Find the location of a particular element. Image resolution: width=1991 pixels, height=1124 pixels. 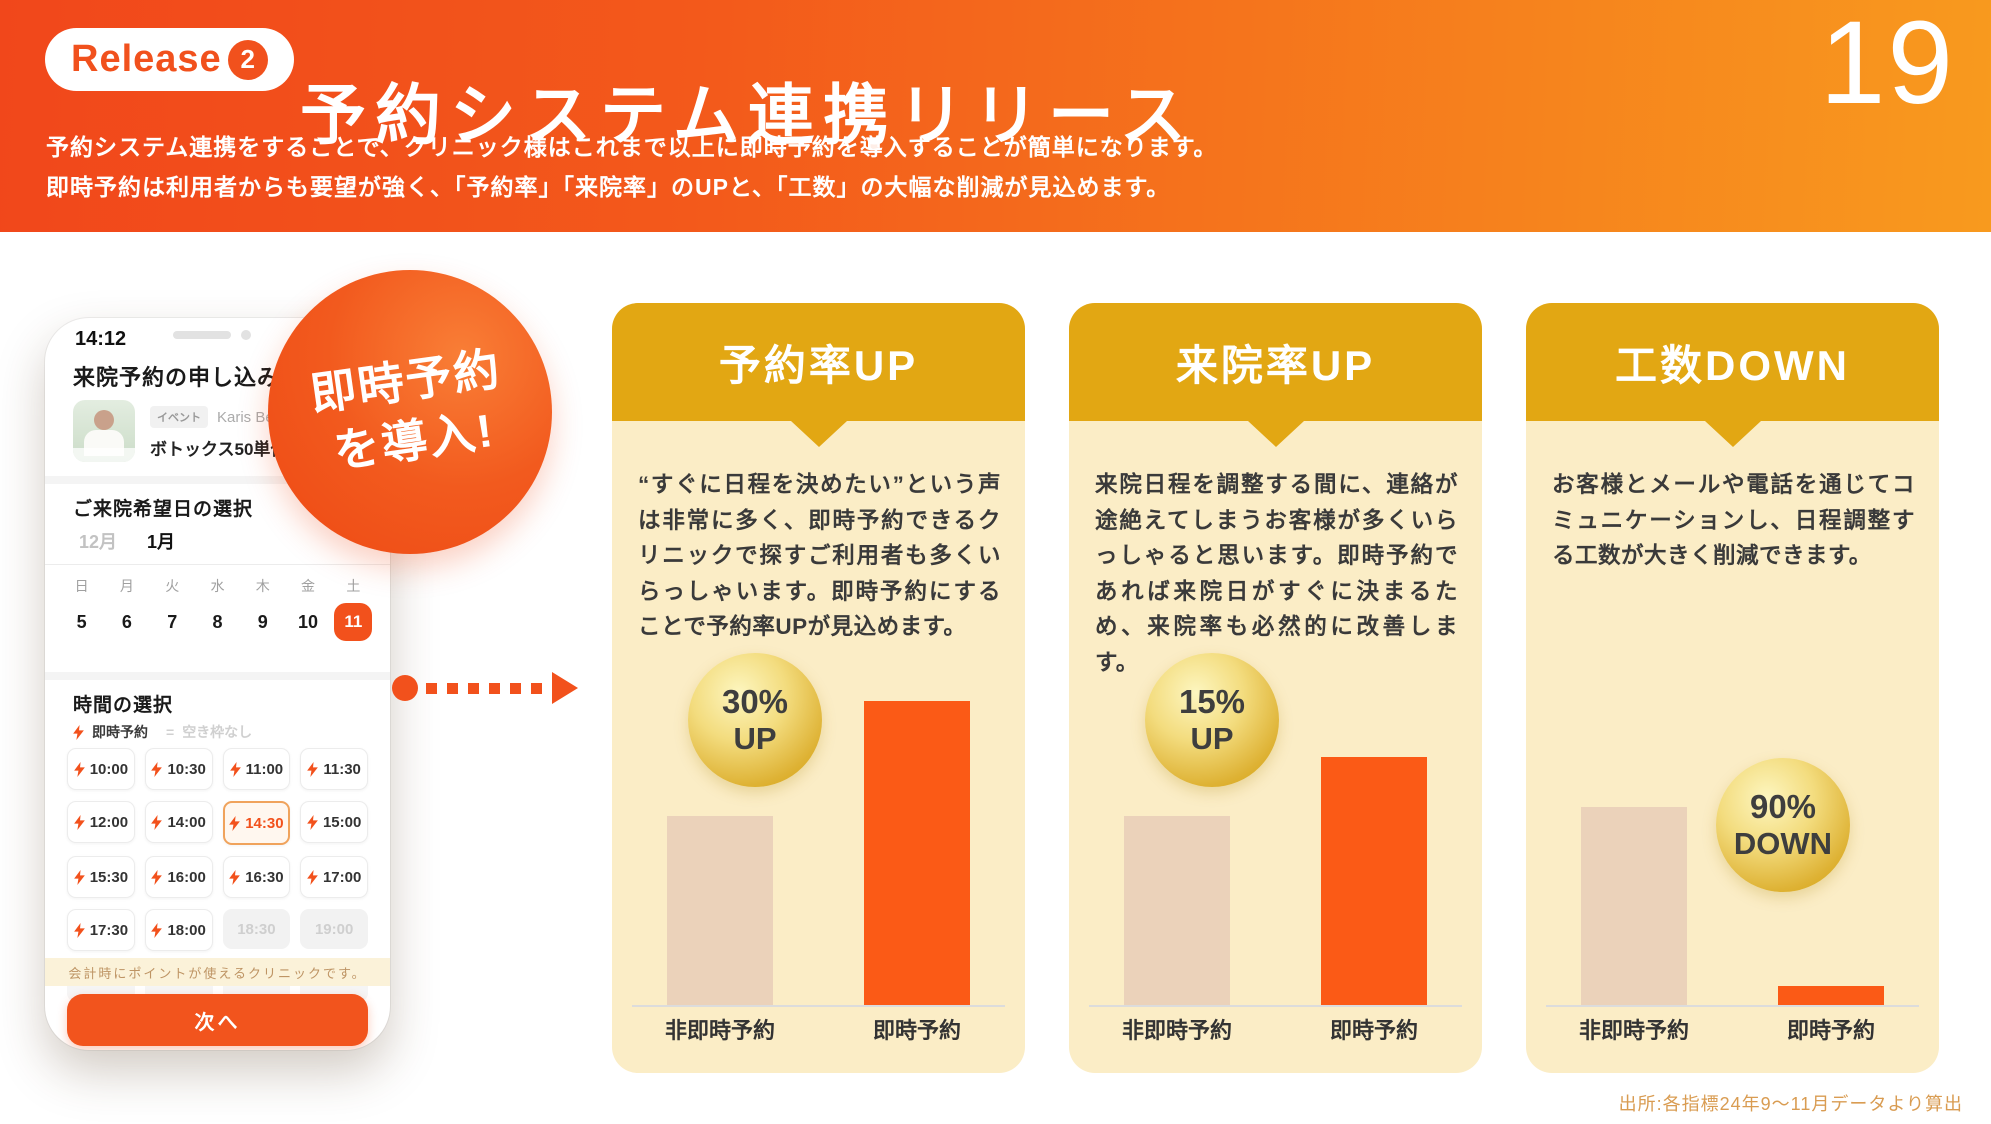

percent-badge: 15% UP is located at coordinates (1212, 720).